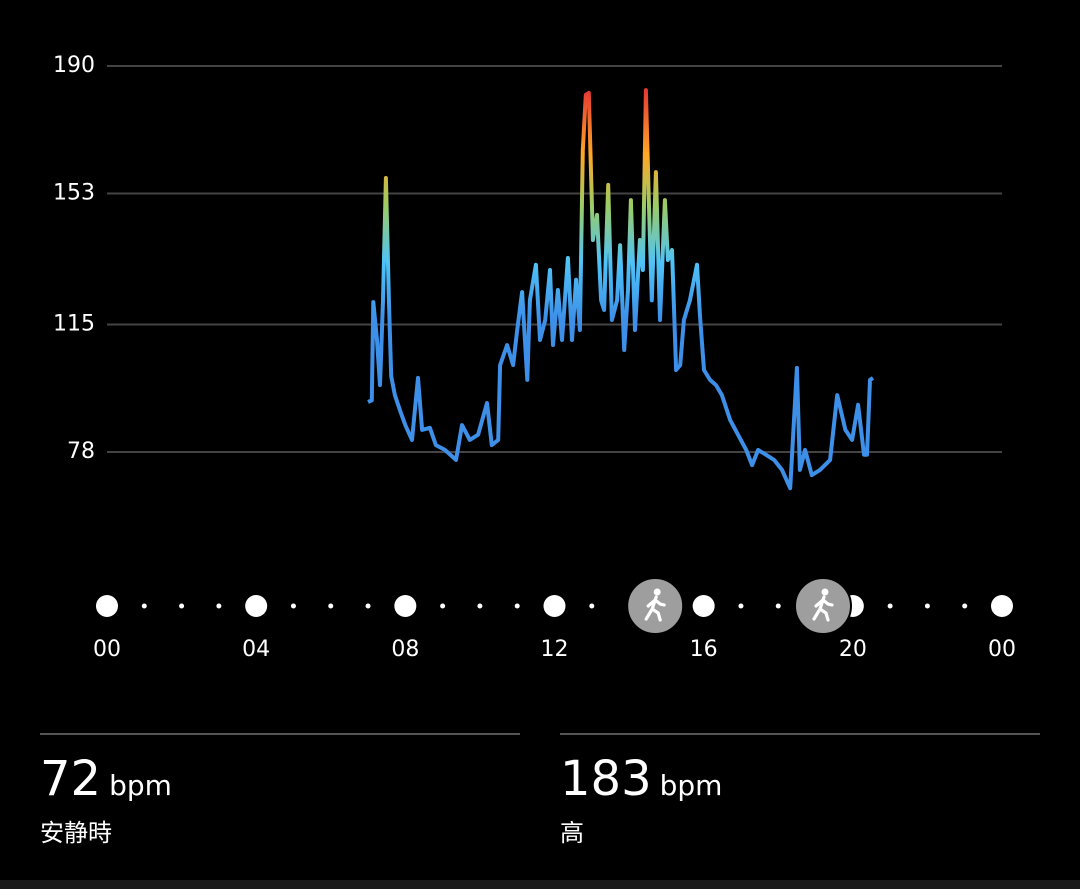  Describe the element at coordinates (74, 323) in the screenshot. I see `y-tick-label: 115` at that location.